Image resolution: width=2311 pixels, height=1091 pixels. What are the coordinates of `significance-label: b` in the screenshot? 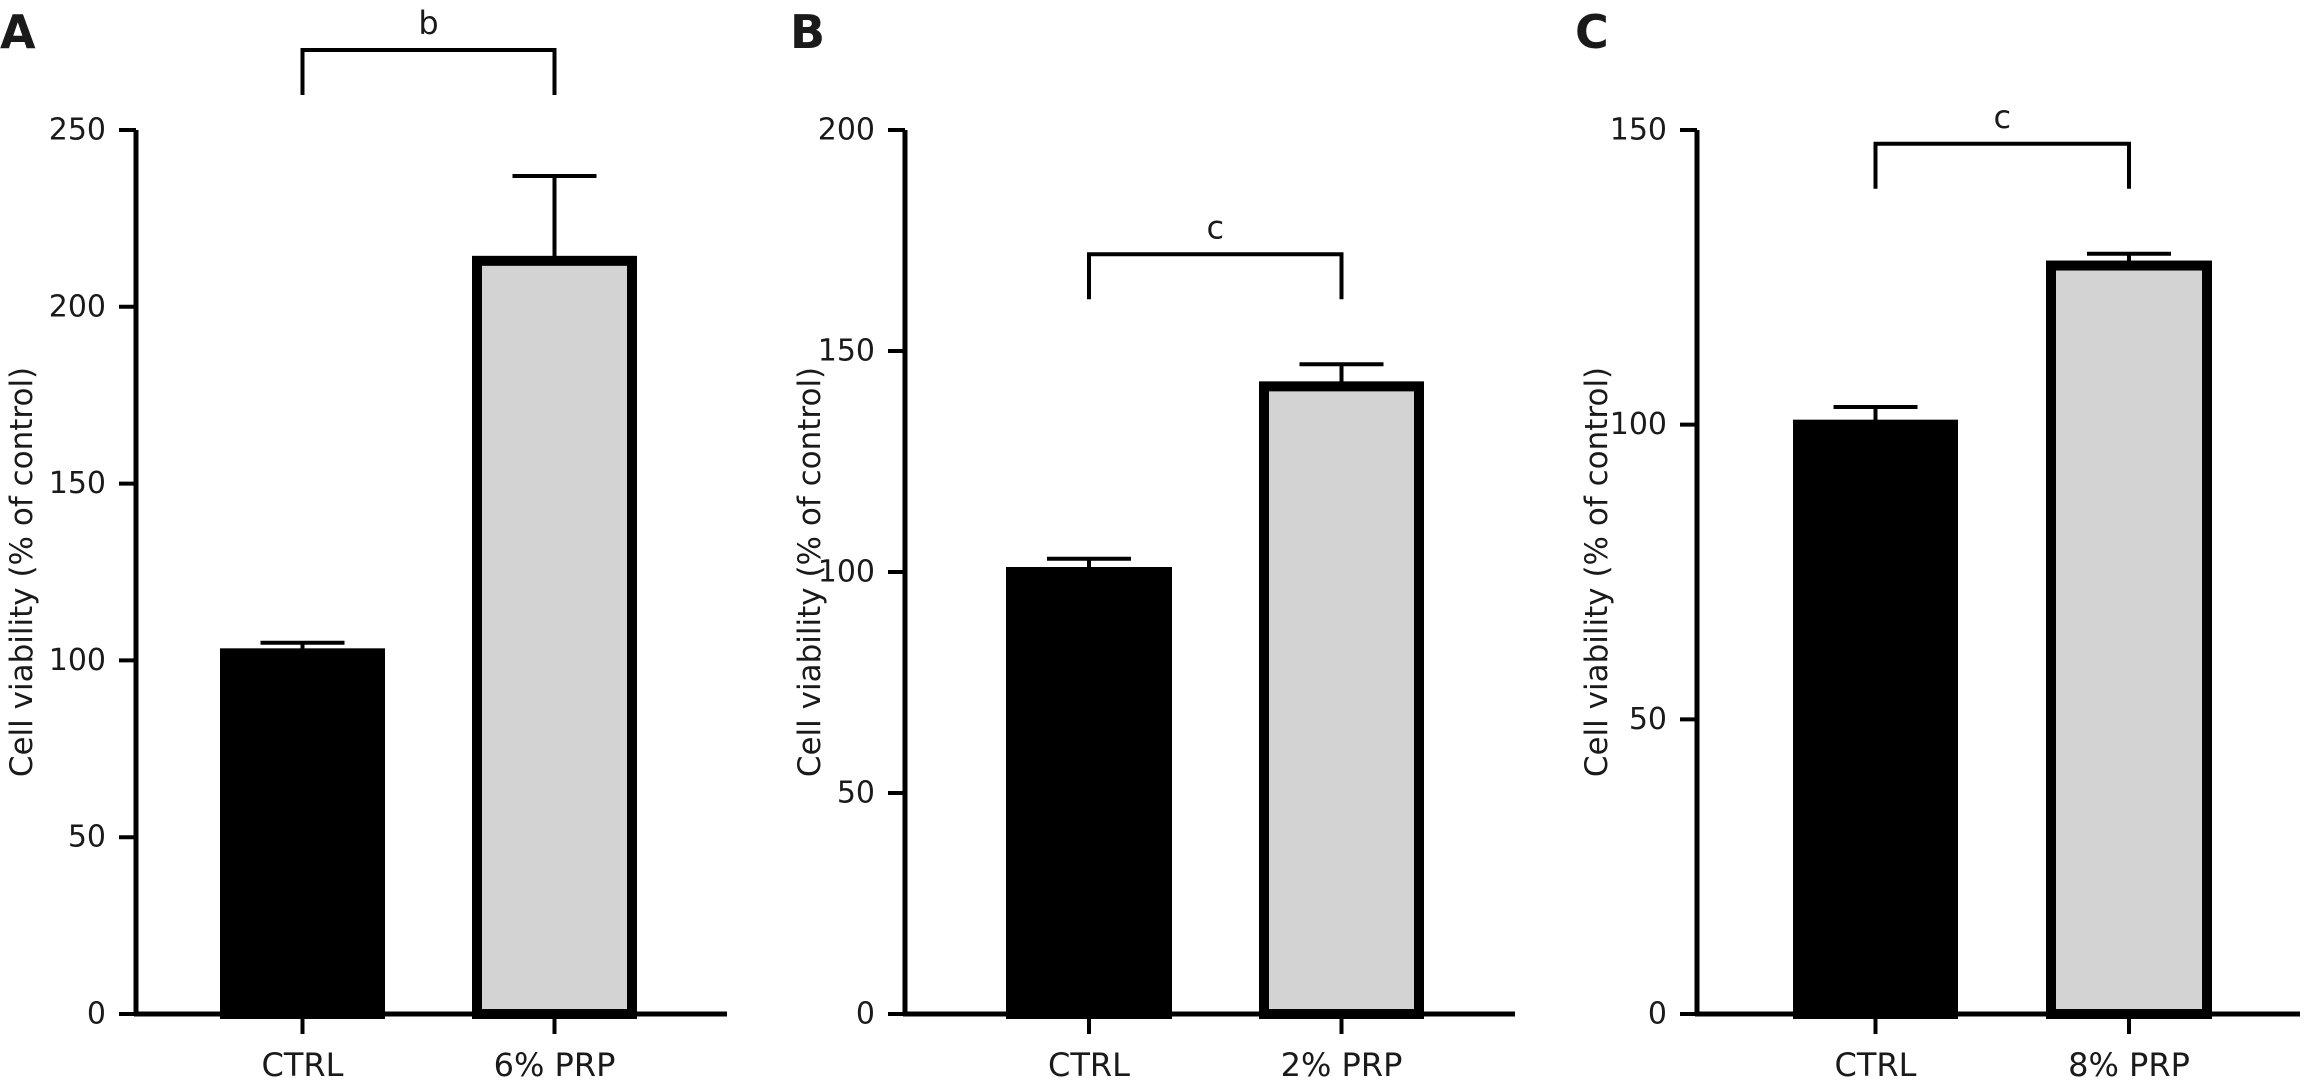 It's located at (428, 23).